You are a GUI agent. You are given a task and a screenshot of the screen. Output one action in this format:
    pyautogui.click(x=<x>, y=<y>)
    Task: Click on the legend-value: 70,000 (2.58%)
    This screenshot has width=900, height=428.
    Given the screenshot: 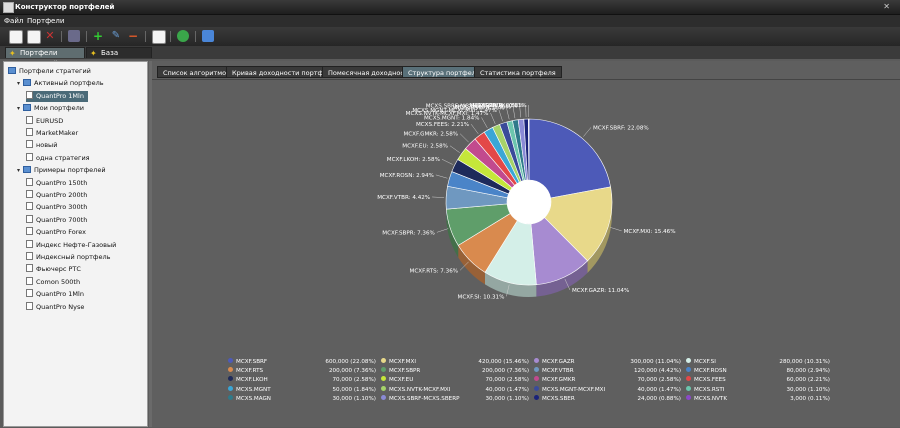 What is the action you would take?
    pyautogui.click(x=646, y=380)
    